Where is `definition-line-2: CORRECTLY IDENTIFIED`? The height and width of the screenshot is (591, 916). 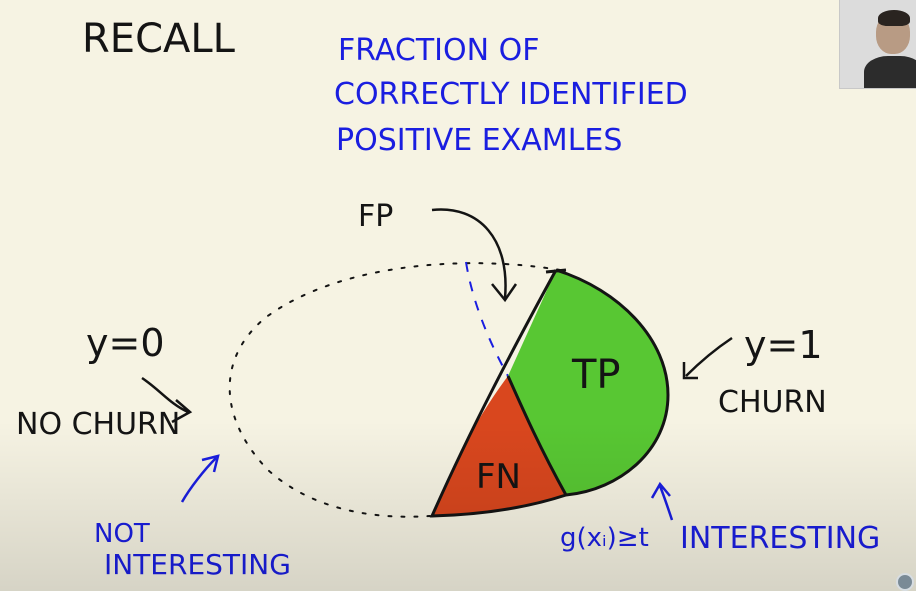
definition-line-2: CORRECTLY IDENTIFIED is located at coordinates (511, 94).